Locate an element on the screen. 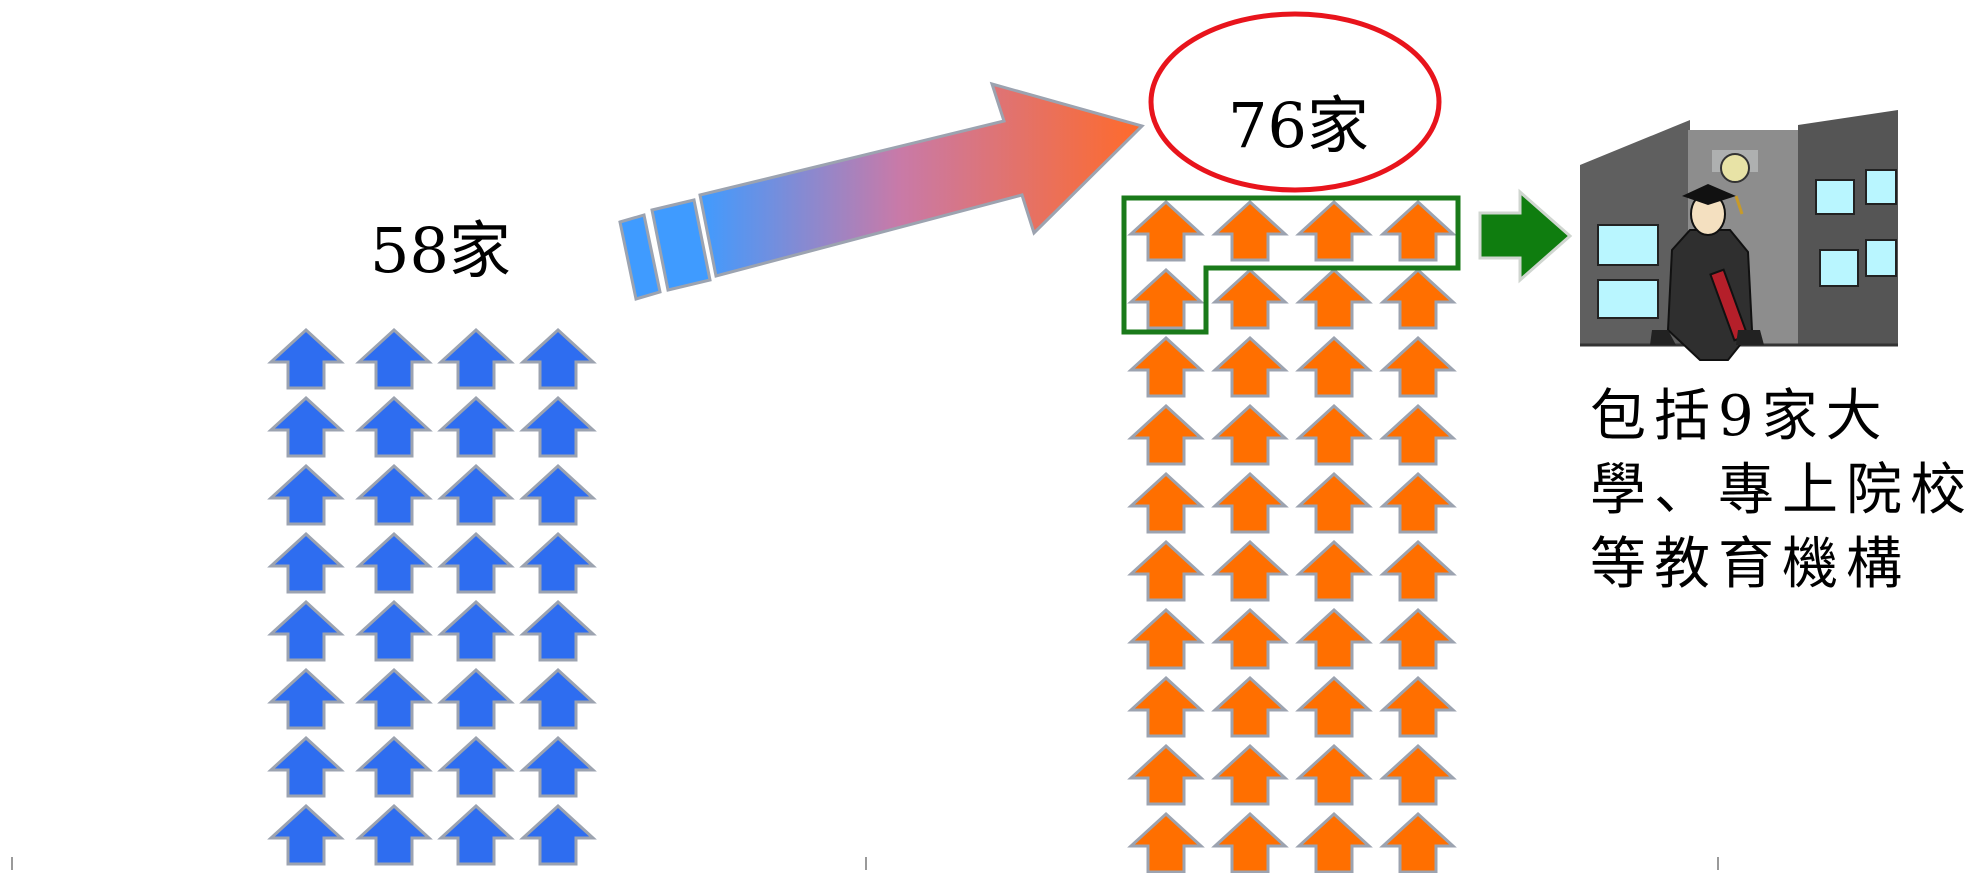 This screenshot has height=873, width=1970. gradient-arrow-icon is located at coordinates (881, 191).